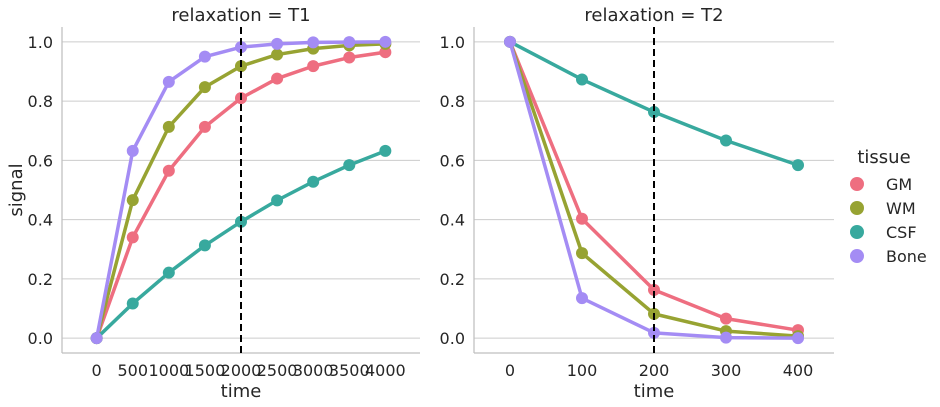 The height and width of the screenshot is (407, 940). What do you see at coordinates (857, 232) in the screenshot?
I see `legend-marker-csf` at bounding box center [857, 232].